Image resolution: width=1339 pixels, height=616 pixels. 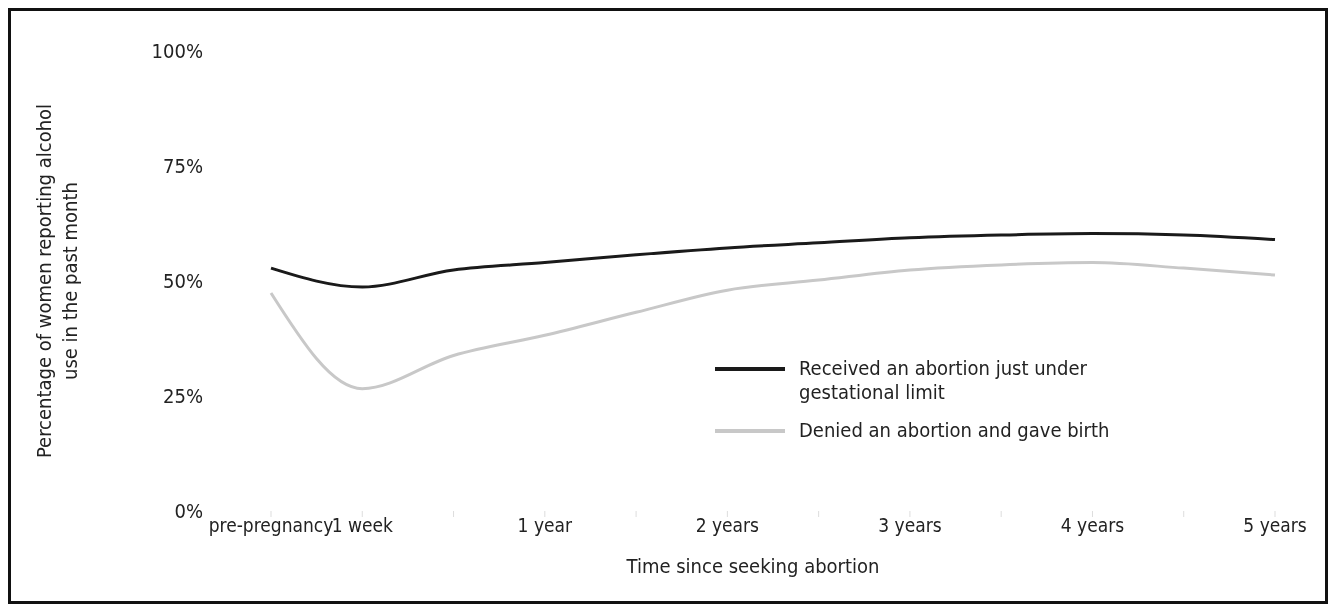 I want to click on x-tick-label: pre-pregnancy, so click(x=271, y=525).